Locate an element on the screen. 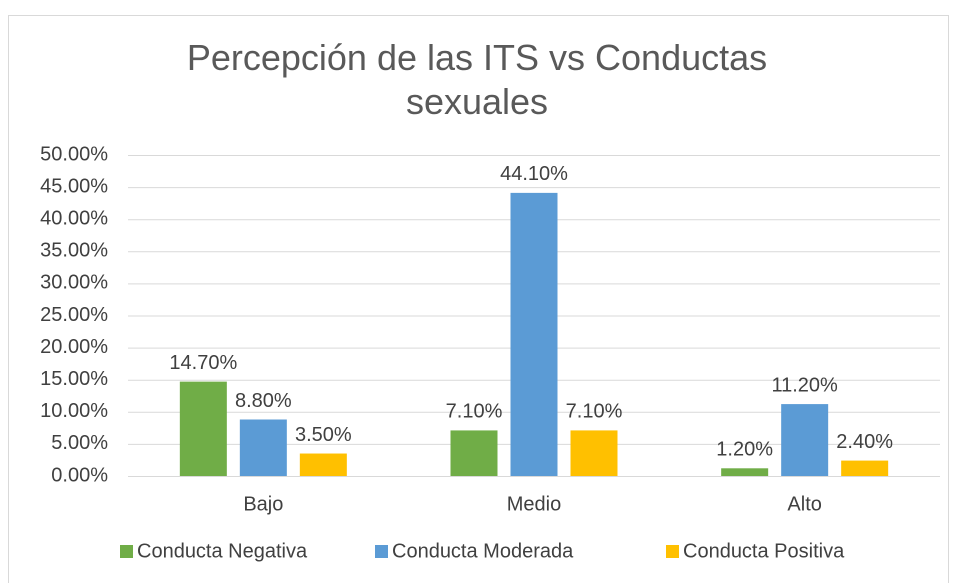 The height and width of the screenshot is (583, 954). data-label: 8.80% is located at coordinates (263, 401).